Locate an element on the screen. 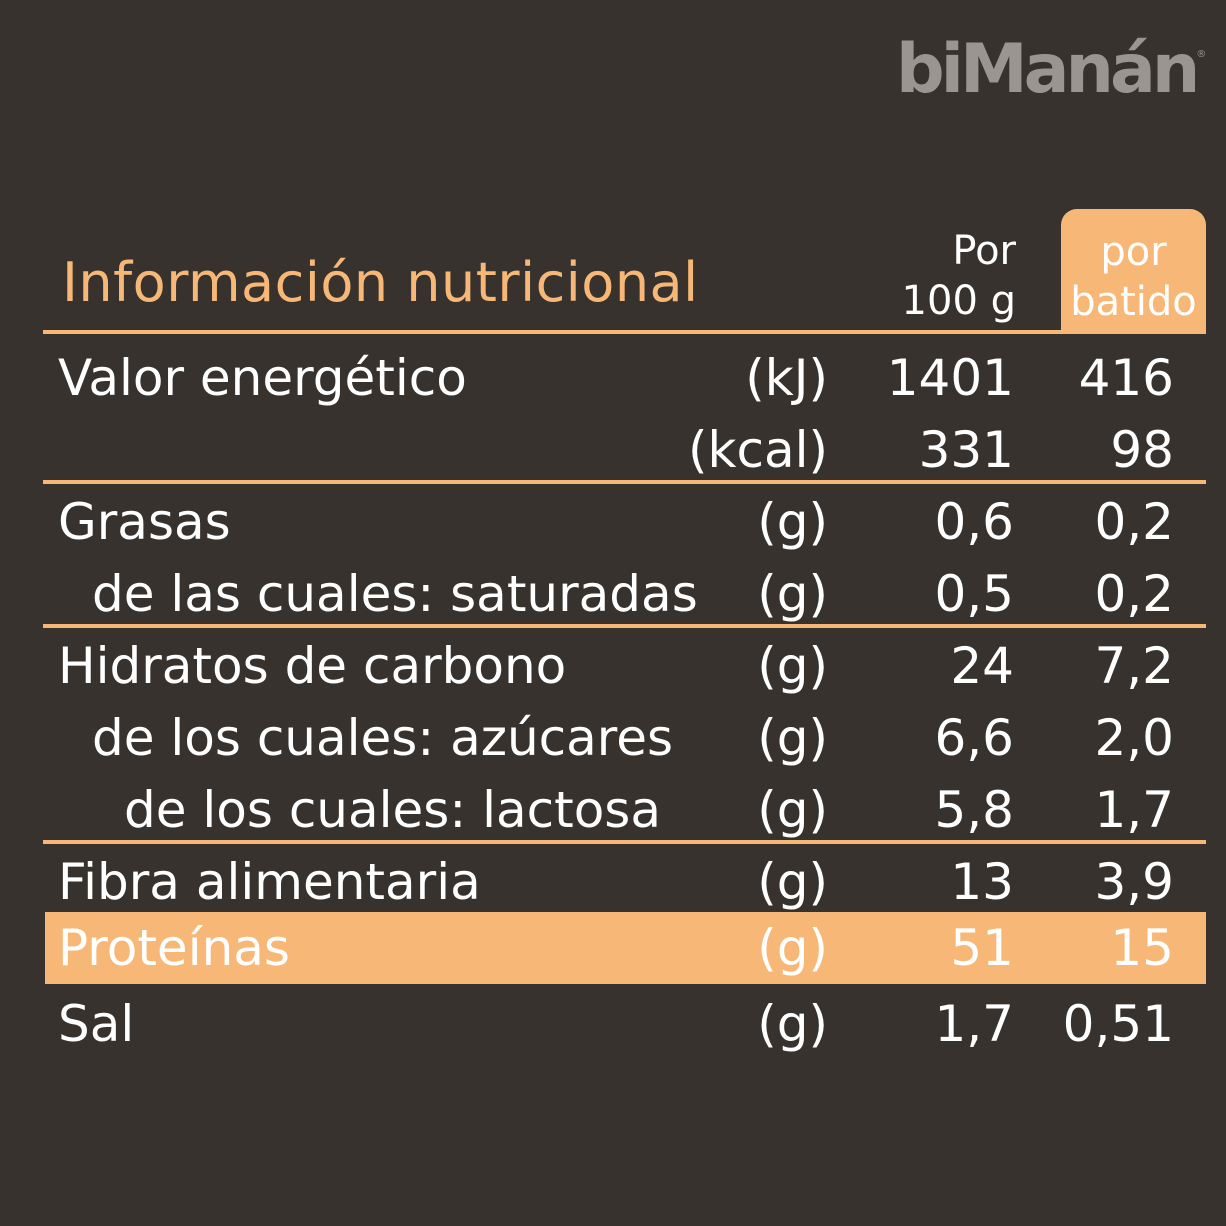 This screenshot has height=1226, width=1226. row-value-per-serving: 1,7 is located at coordinates (1134, 810).